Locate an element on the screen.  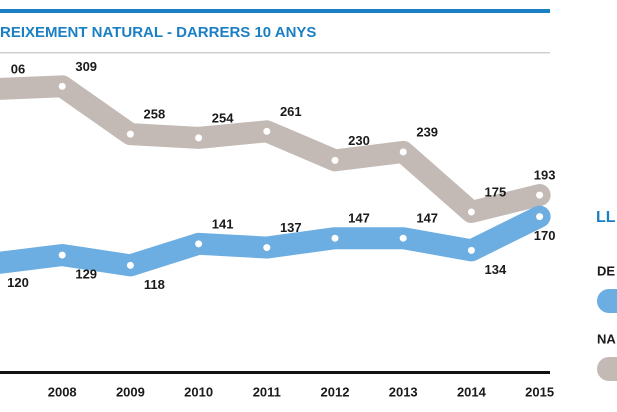
value-label: 309 is located at coordinates (86, 66).